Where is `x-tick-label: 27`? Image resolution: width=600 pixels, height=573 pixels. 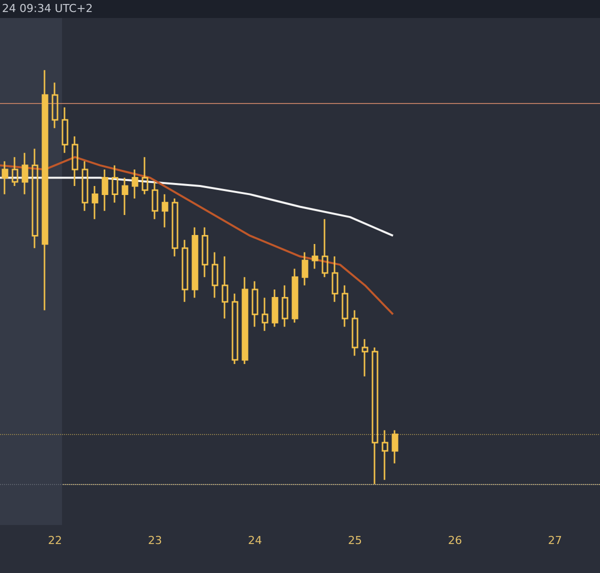 x-tick-label: 27 is located at coordinates (555, 540).